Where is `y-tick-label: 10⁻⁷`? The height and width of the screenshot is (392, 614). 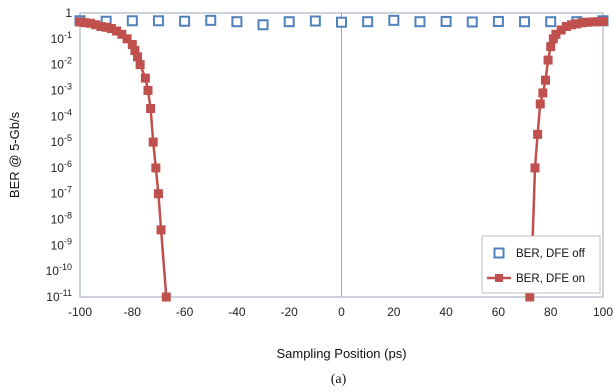
y-tick-label: 10⁻⁷ is located at coordinates (61, 193).